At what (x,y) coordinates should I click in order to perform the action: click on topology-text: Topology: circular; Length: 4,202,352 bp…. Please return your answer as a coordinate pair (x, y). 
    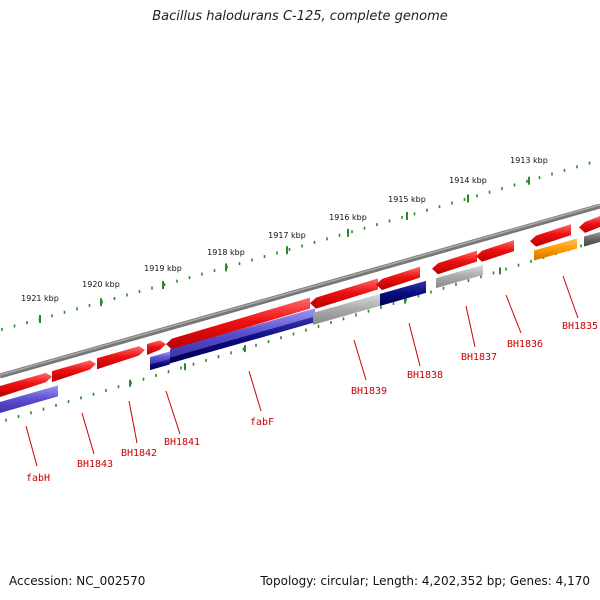
    Looking at the image, I should click on (425, 581).